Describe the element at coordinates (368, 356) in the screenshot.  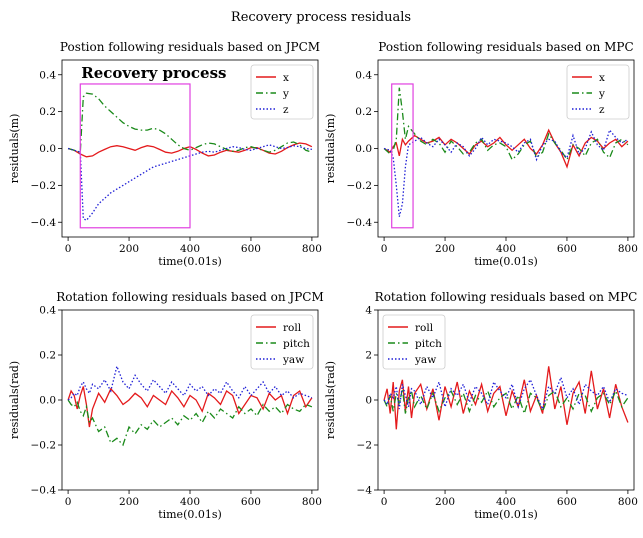
I see `y-tick-label: 2` at that location.